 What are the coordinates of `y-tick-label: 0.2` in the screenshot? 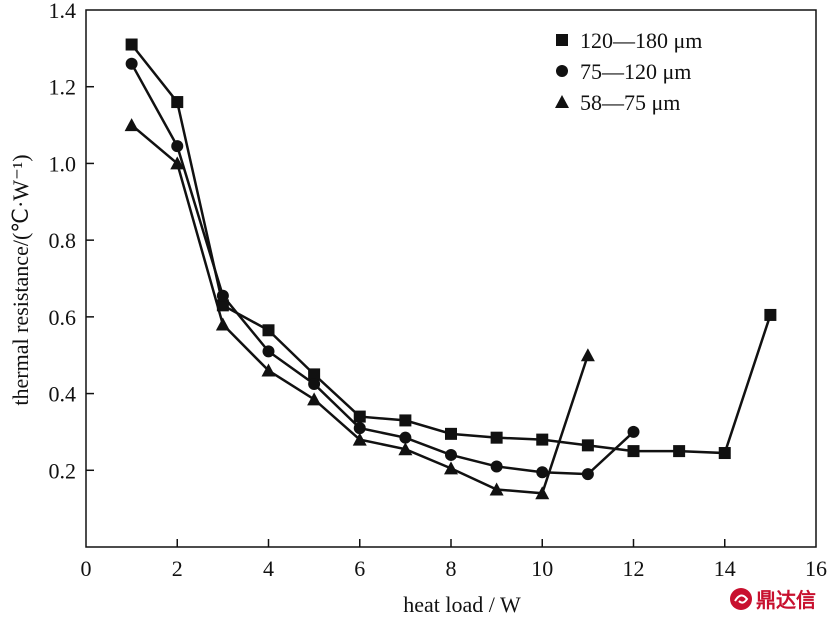 It's located at (63, 470).